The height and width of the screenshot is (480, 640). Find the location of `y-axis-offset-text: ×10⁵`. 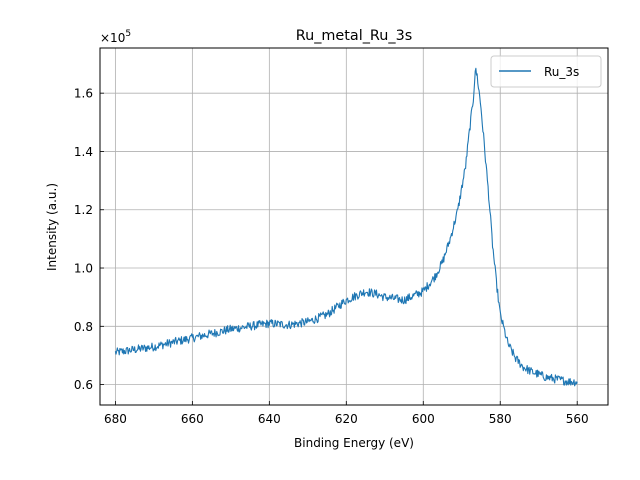

y-axis-offset-text: ×10⁵ is located at coordinates (115, 37).